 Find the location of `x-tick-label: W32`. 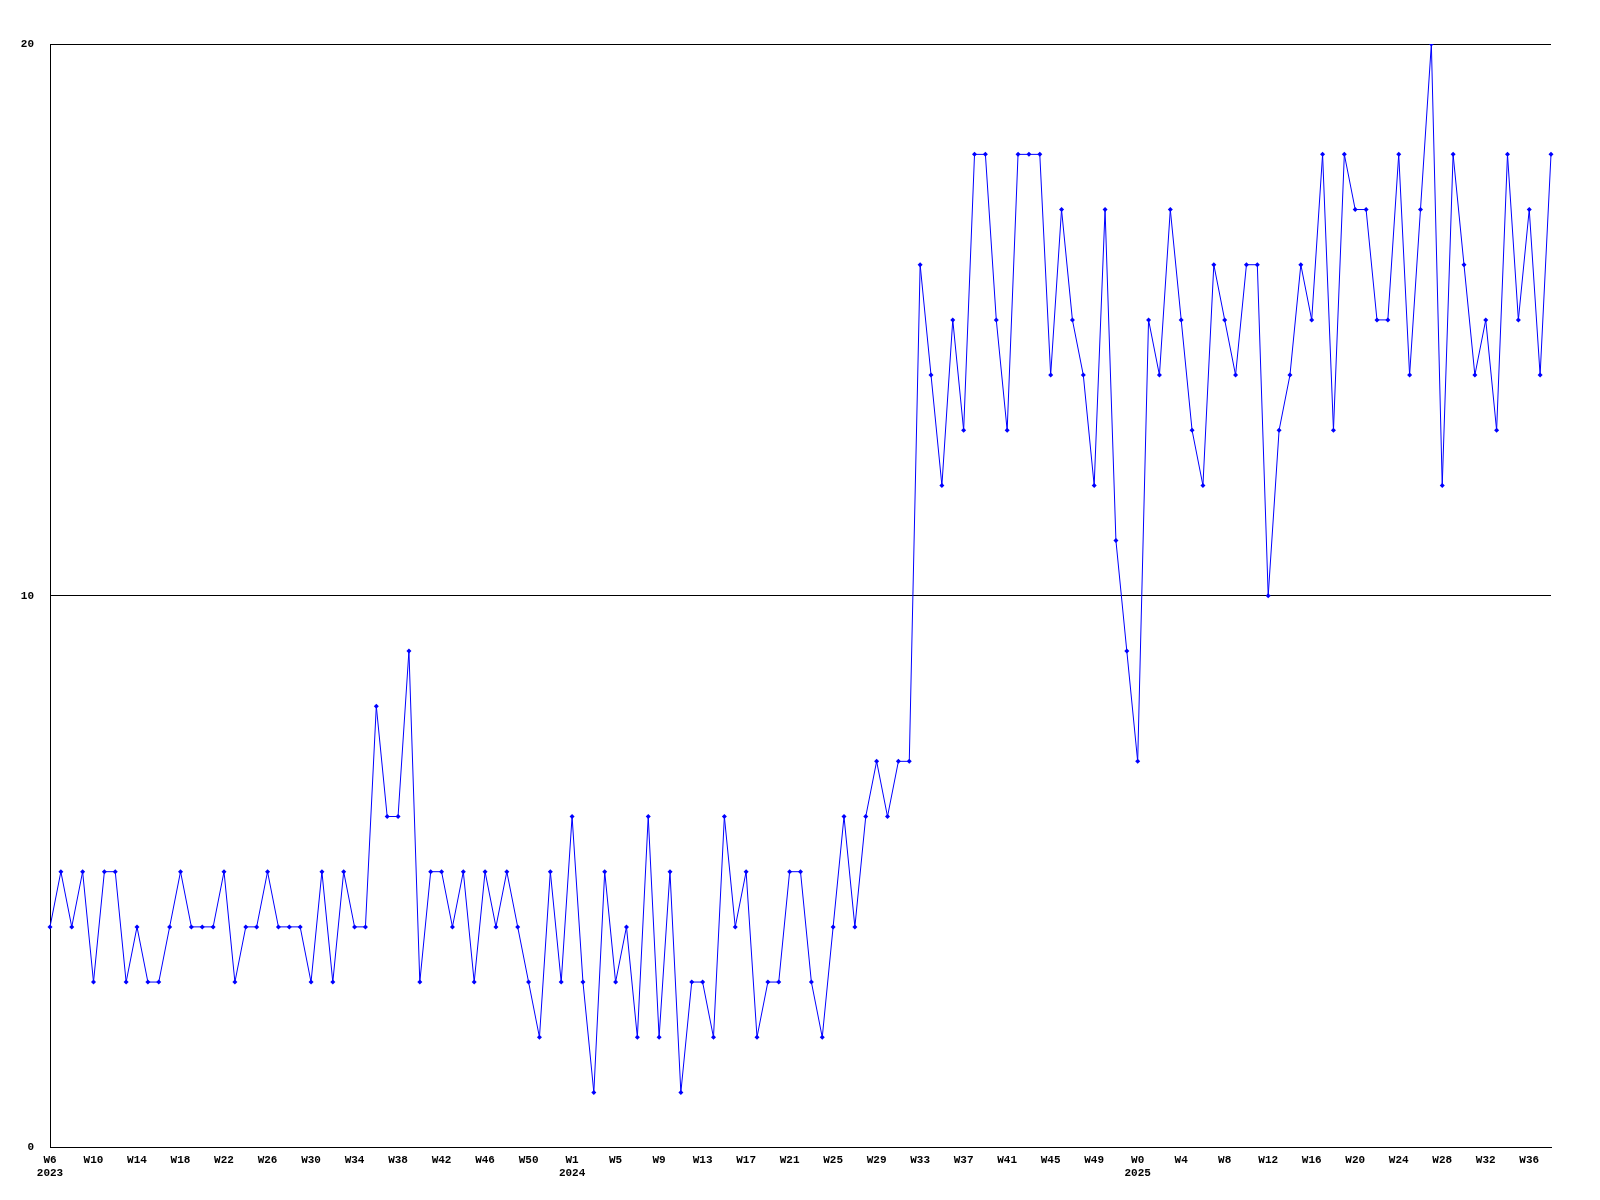

x-tick-label: W32 is located at coordinates (1485, 1159).